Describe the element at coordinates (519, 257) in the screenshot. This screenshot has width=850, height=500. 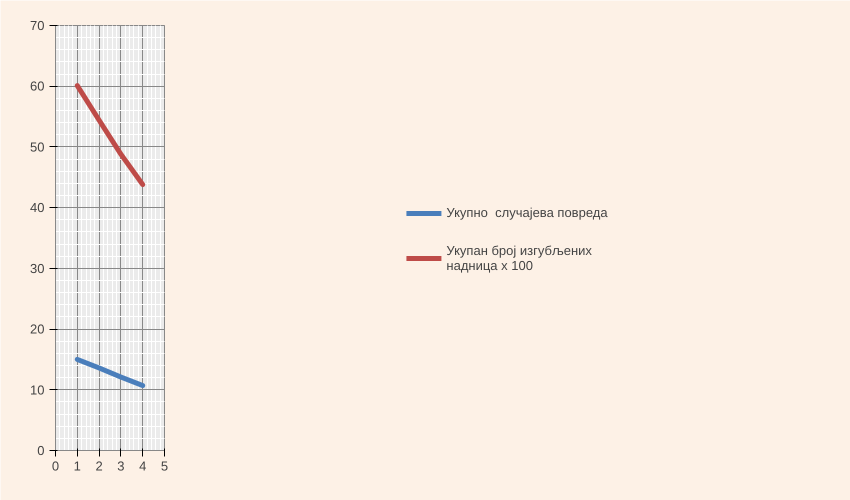
I see `legend-label: Укупан број изгубљених надница х 100` at that location.